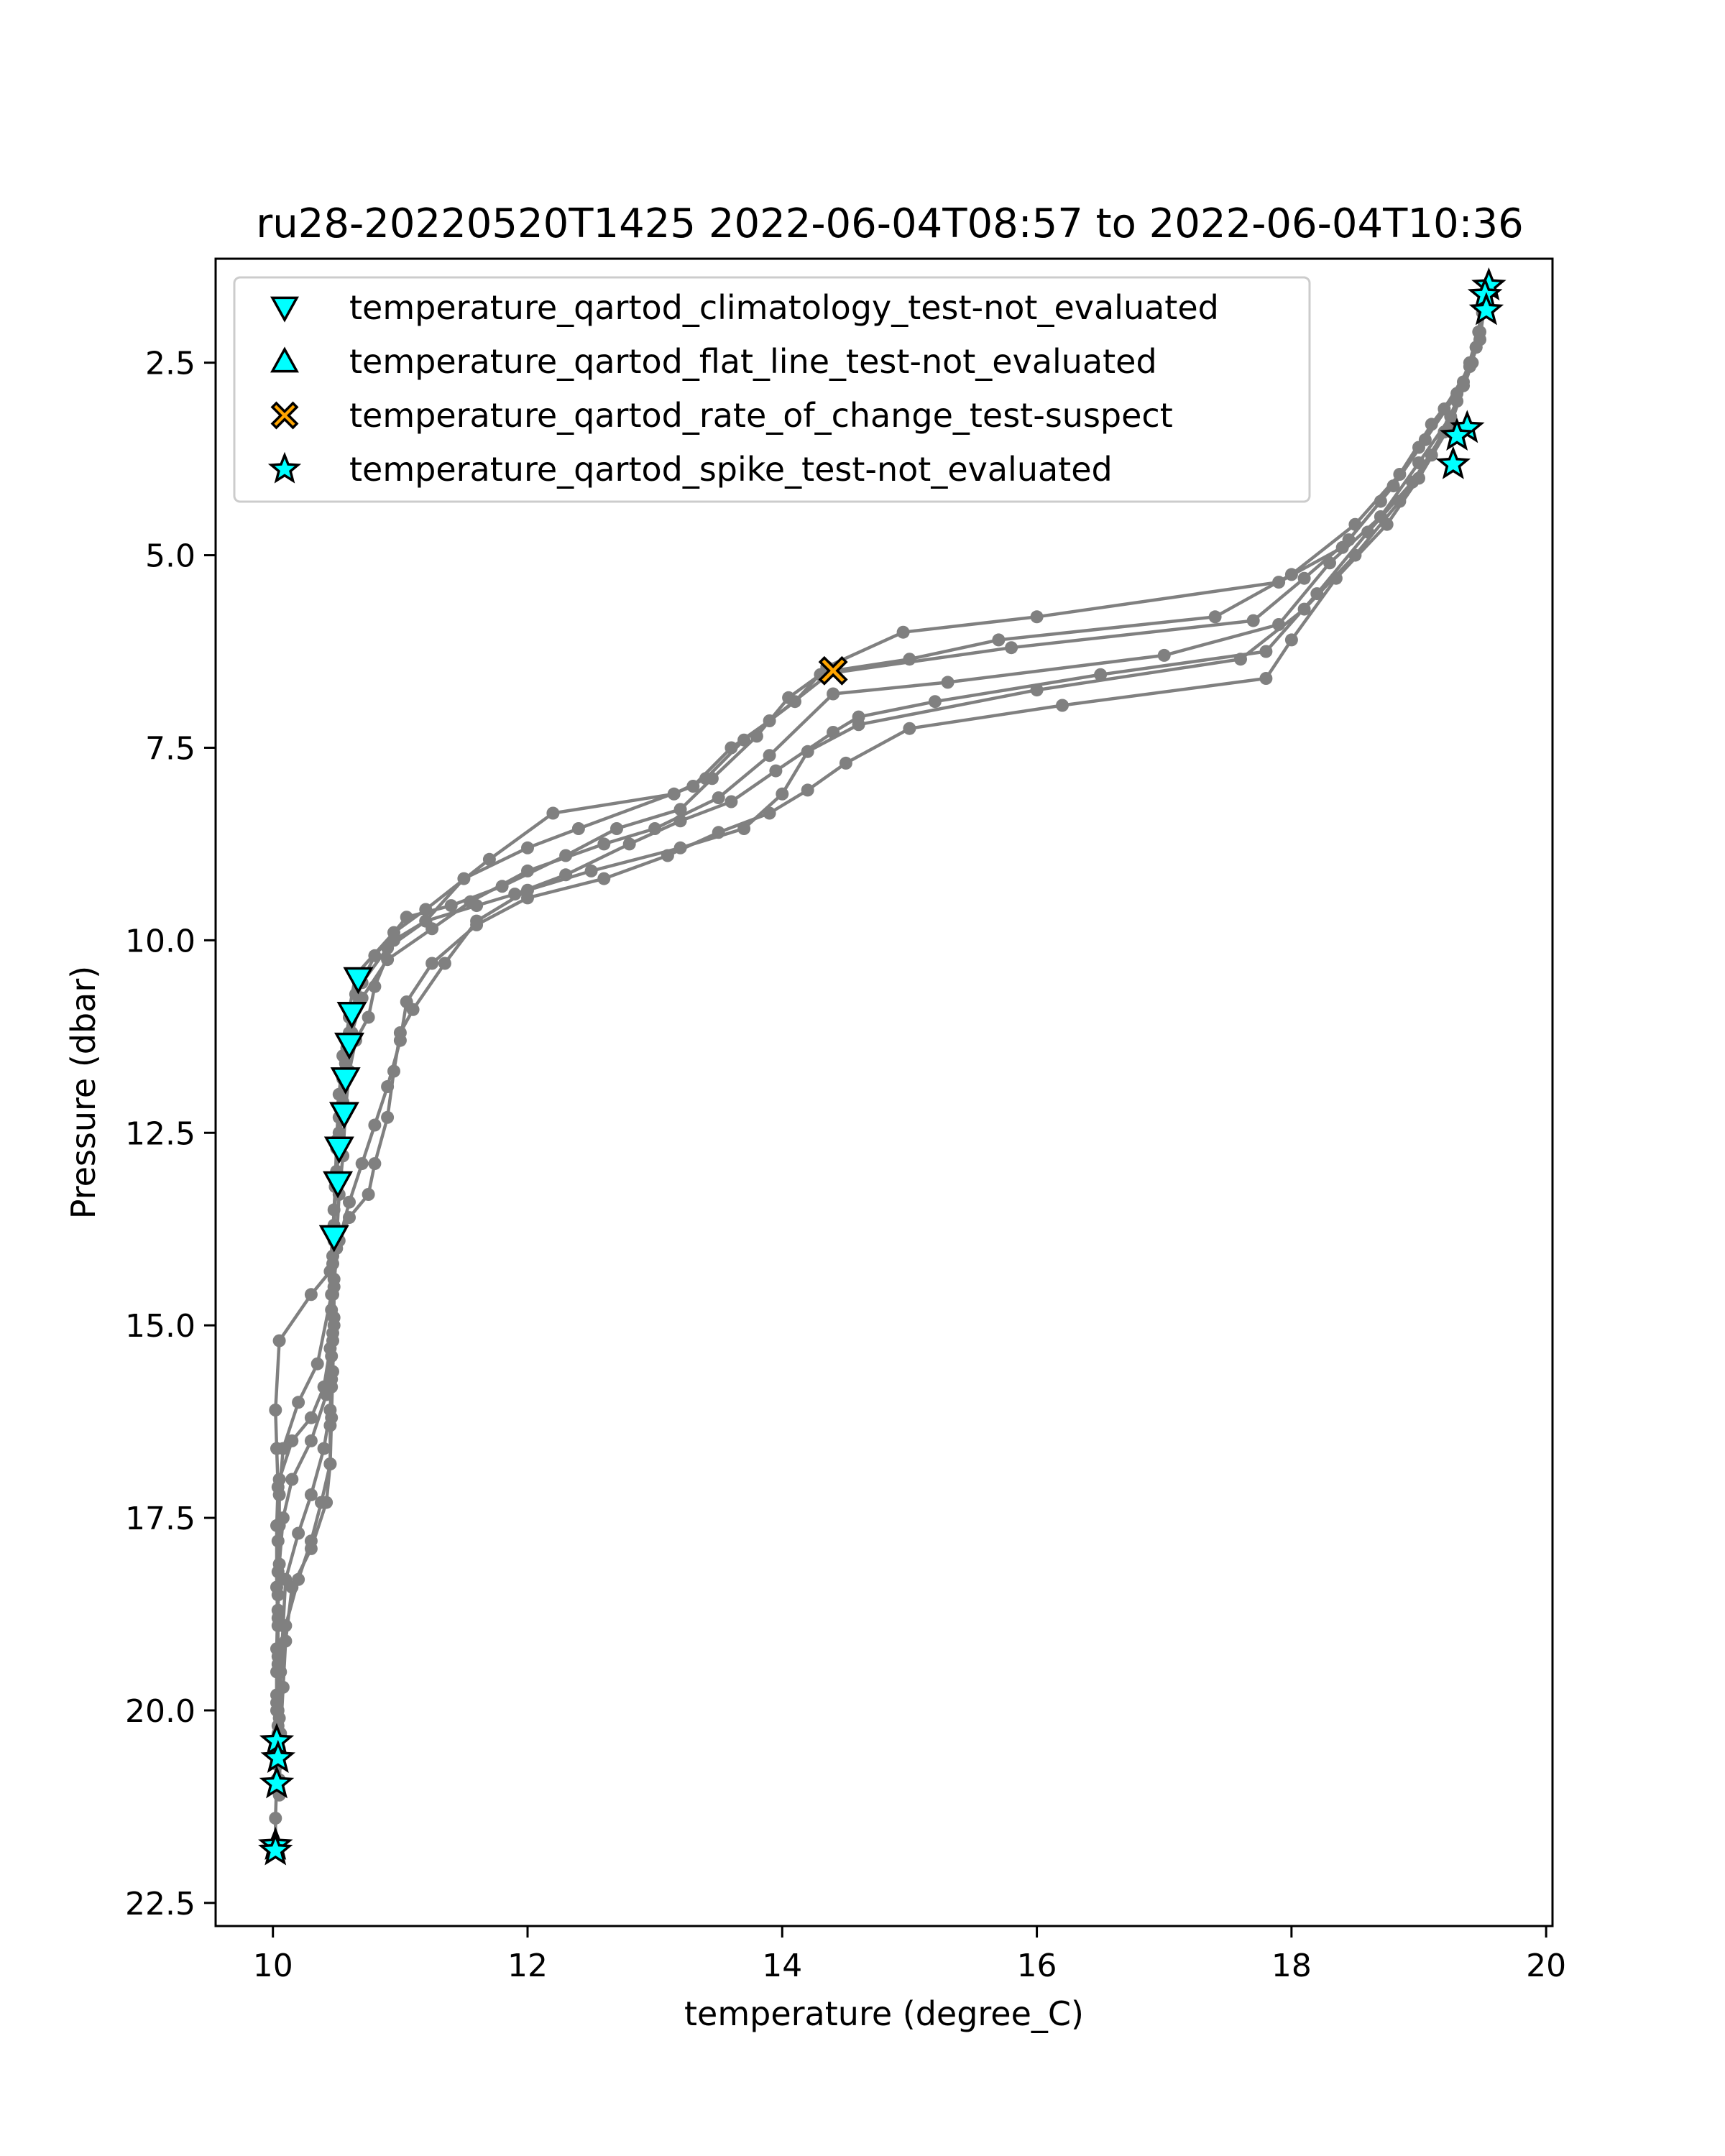 The height and width of the screenshot is (2156, 1725). Describe the element at coordinates (909, 1955) in the screenshot. I see `x-axis: 10 12 14 16 18 20` at that location.